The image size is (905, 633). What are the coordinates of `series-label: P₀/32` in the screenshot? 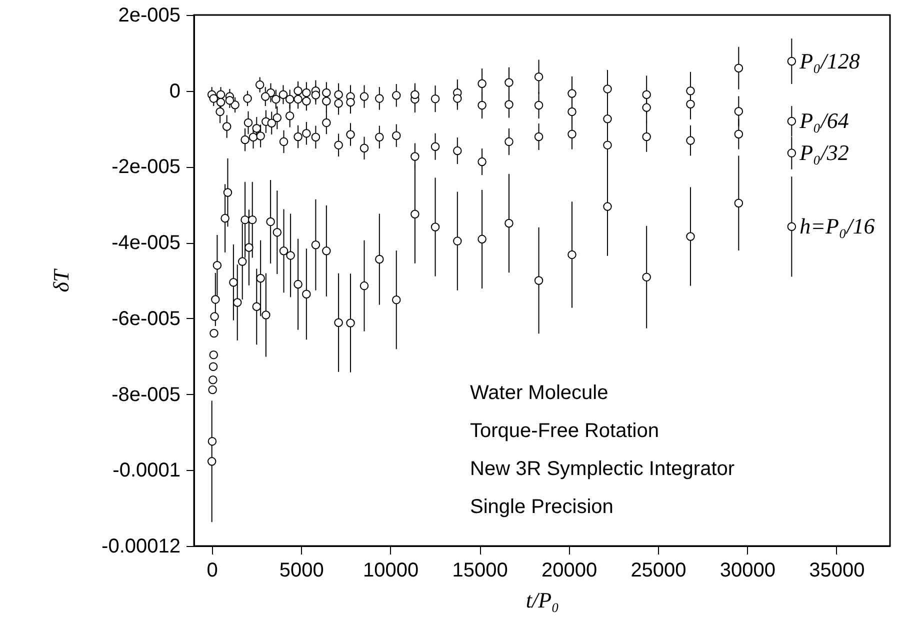 It's located at (823, 153).